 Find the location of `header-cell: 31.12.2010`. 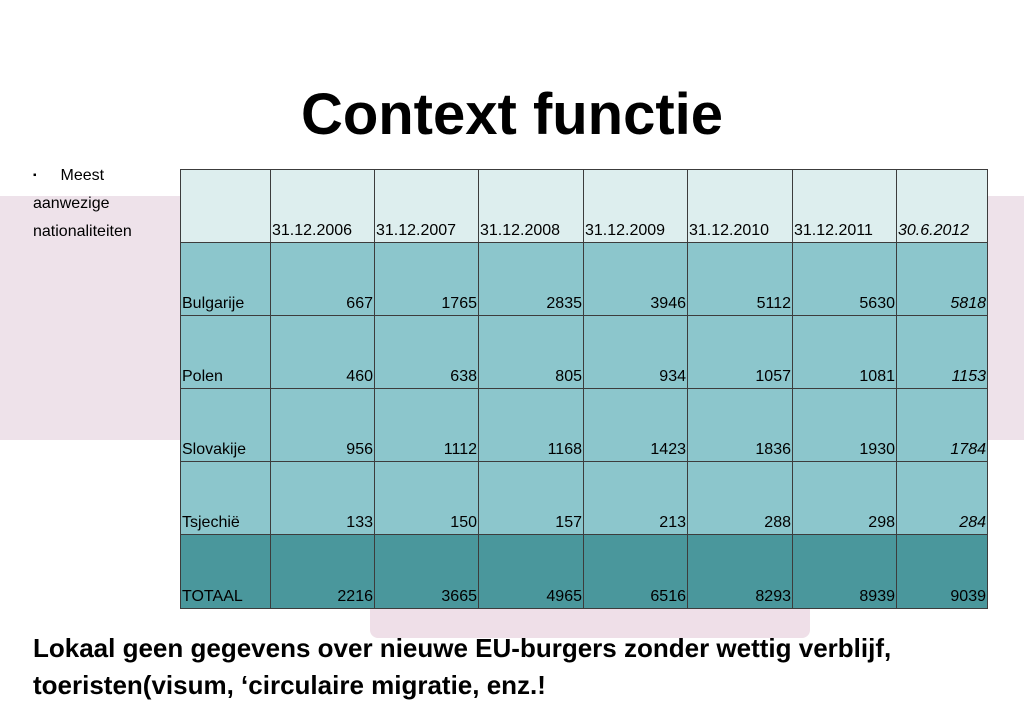

header-cell: 31.12.2010 is located at coordinates (740, 206).